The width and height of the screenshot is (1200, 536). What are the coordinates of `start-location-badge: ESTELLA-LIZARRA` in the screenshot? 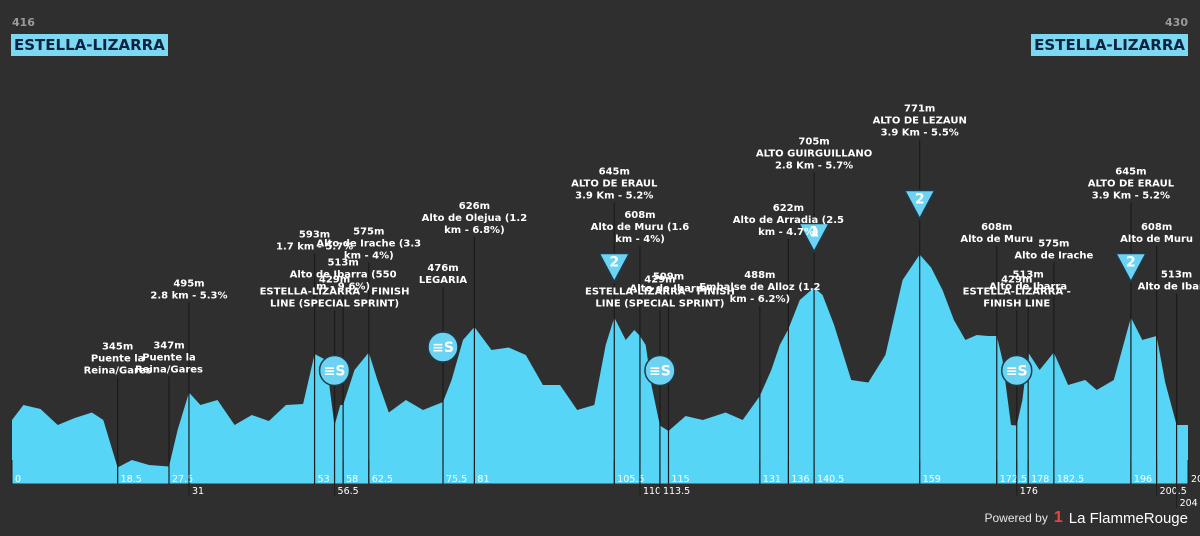 It's located at (89, 45).